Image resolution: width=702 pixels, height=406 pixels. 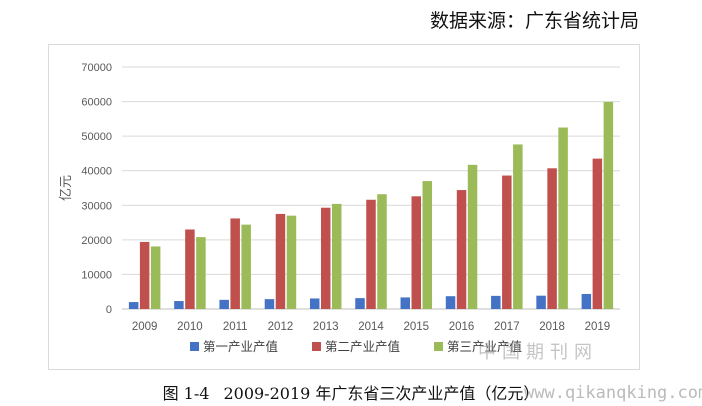 What do you see at coordinates (235, 327) in the screenshot?
I see `x-tick-label: 2011` at bounding box center [235, 327].